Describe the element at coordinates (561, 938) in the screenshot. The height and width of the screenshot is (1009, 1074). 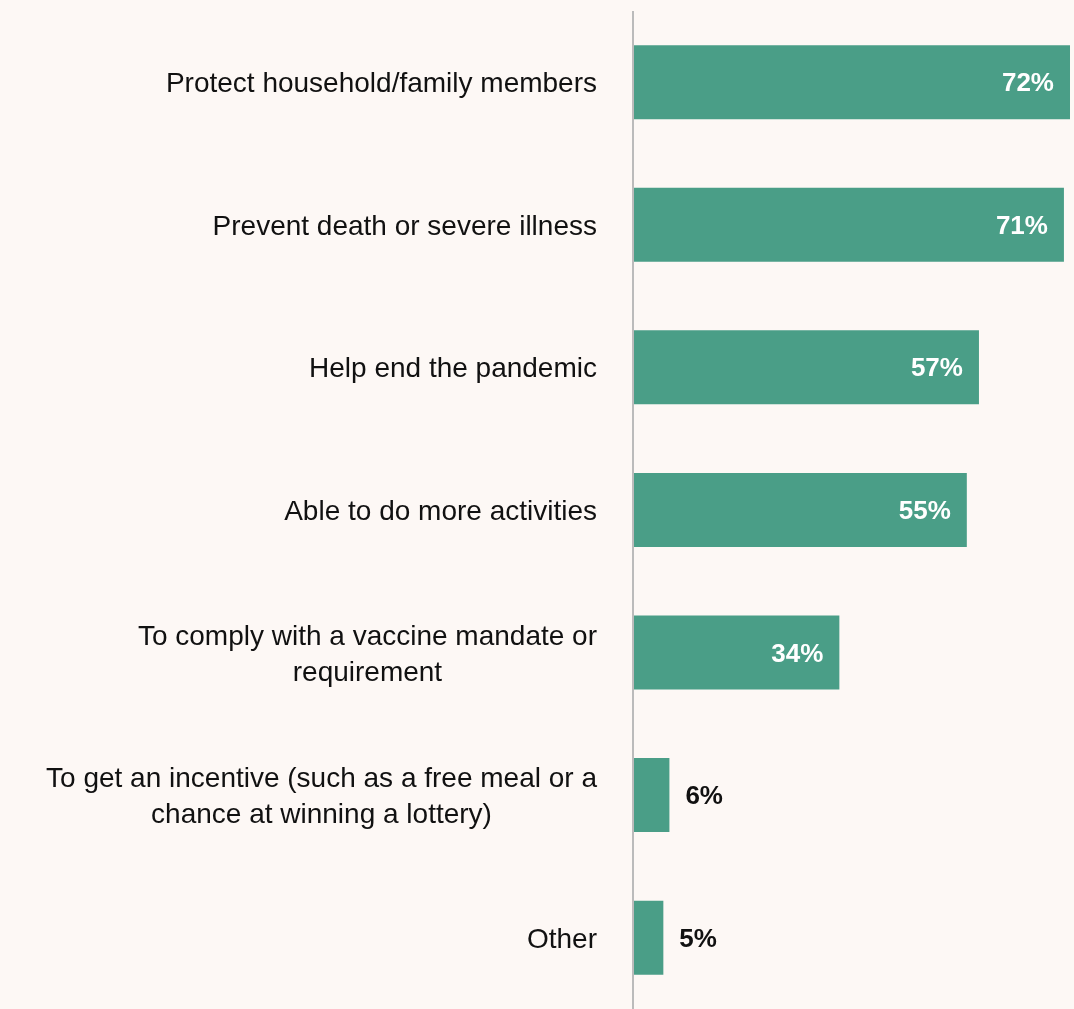
I see `y-tick-label: Other` at that location.